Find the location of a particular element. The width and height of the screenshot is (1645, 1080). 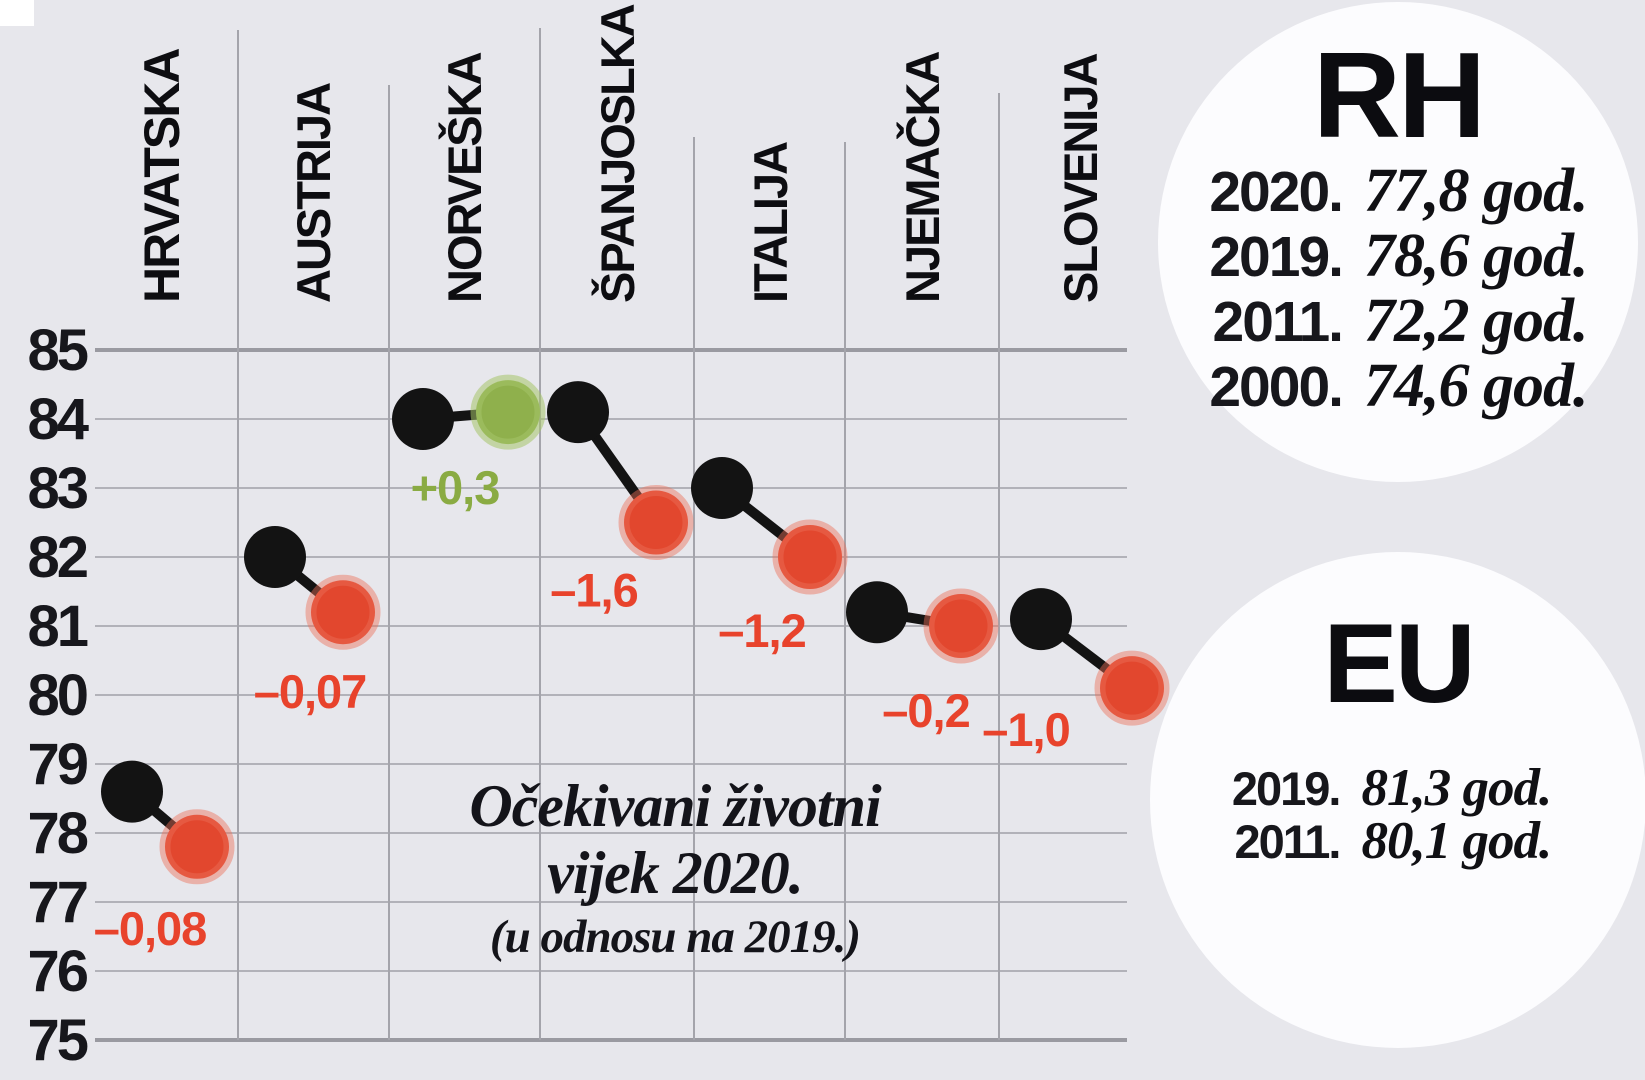

chart-title-line1: Očekivani životni is located at coordinates (675, 806).